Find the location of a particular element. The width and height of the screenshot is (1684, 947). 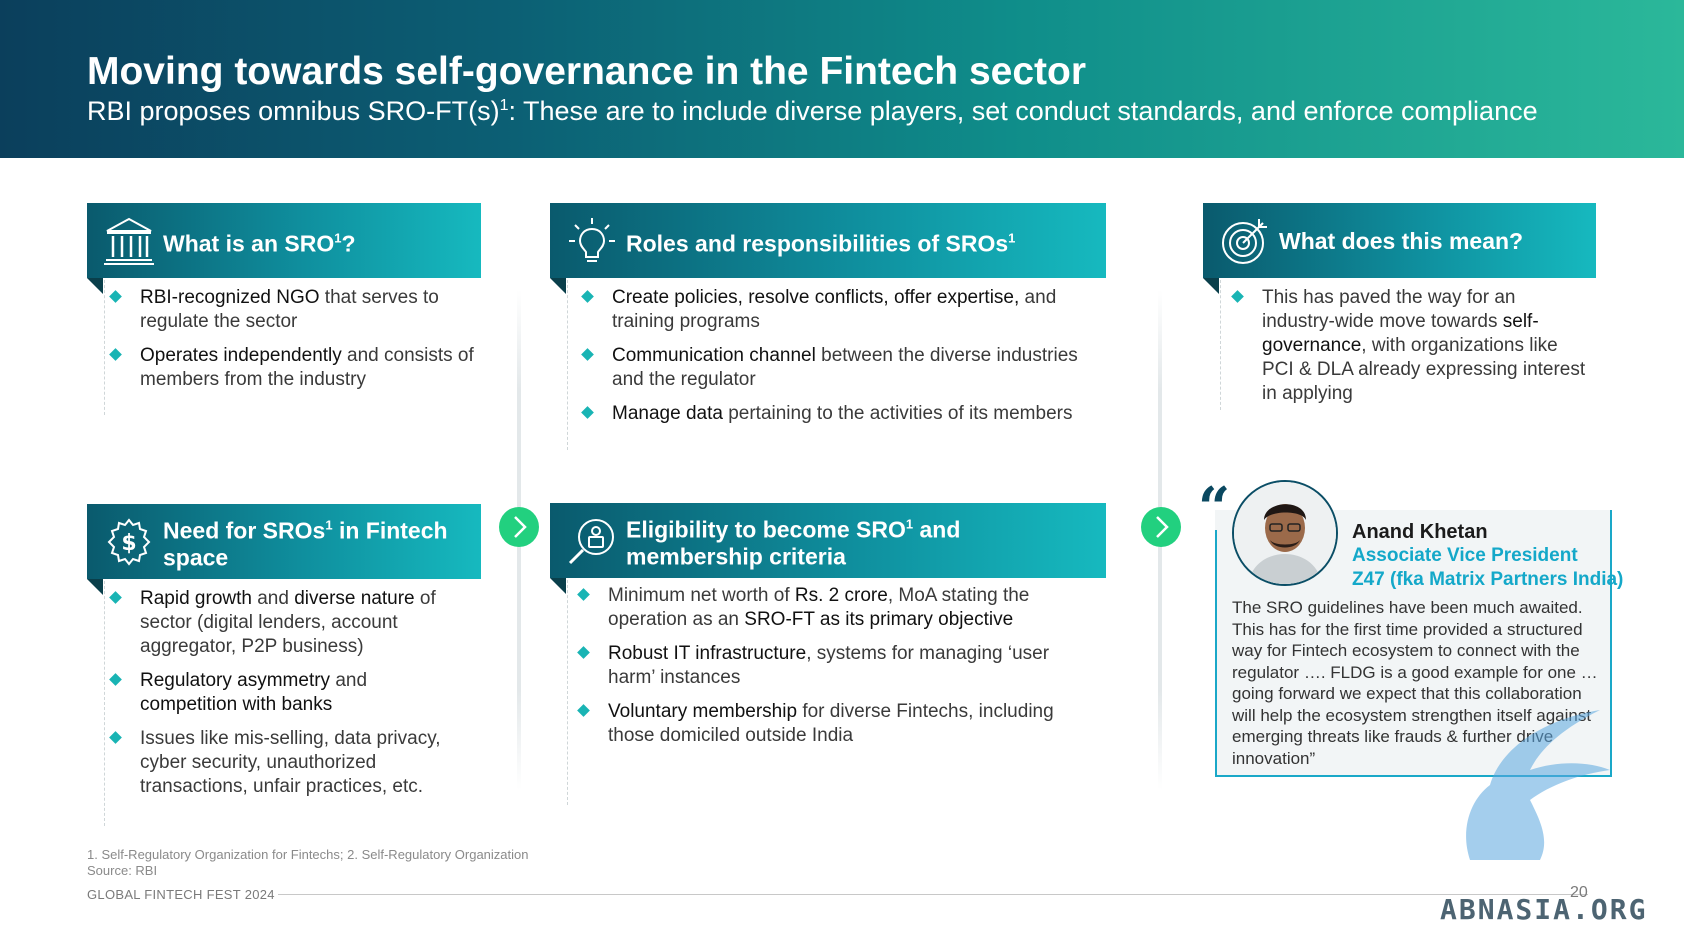

card-what-is-sro-header: What is an SRO1? is located at coordinates (284, 240).